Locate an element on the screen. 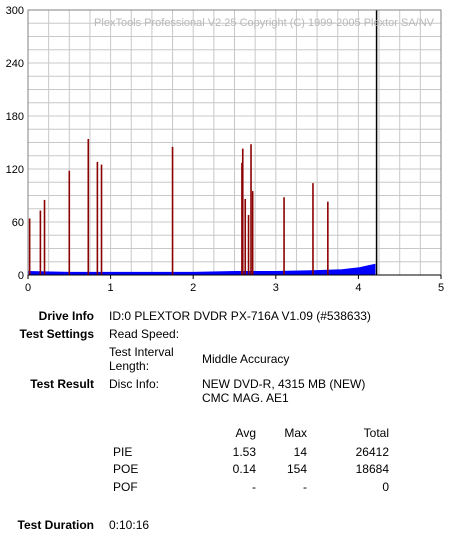 Image resolution: width=449 pixels, height=534 pixels. y-tick-label: 60 is located at coordinates (18, 223).